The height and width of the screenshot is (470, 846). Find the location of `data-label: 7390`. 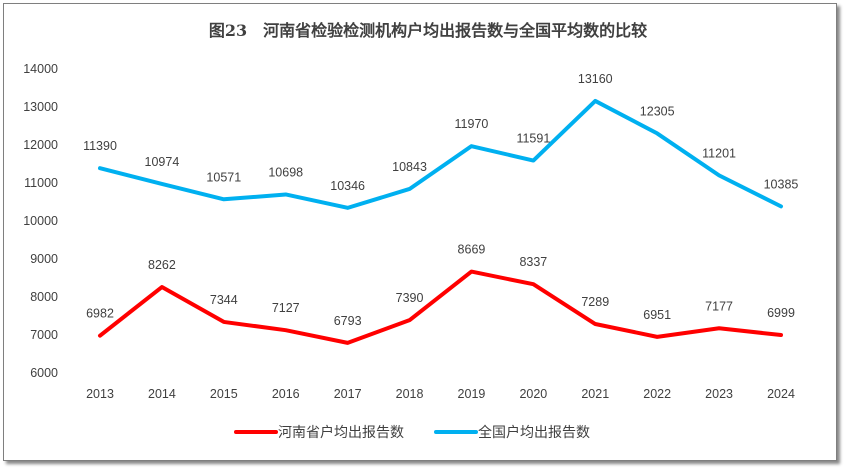

data-label: 7390 is located at coordinates (410, 298).